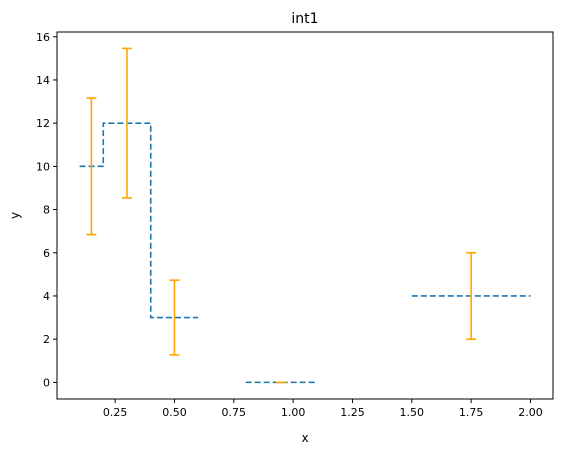 The height and width of the screenshot is (459, 563). What do you see at coordinates (46, 382) in the screenshot?
I see `y-tick-label: 0` at bounding box center [46, 382].